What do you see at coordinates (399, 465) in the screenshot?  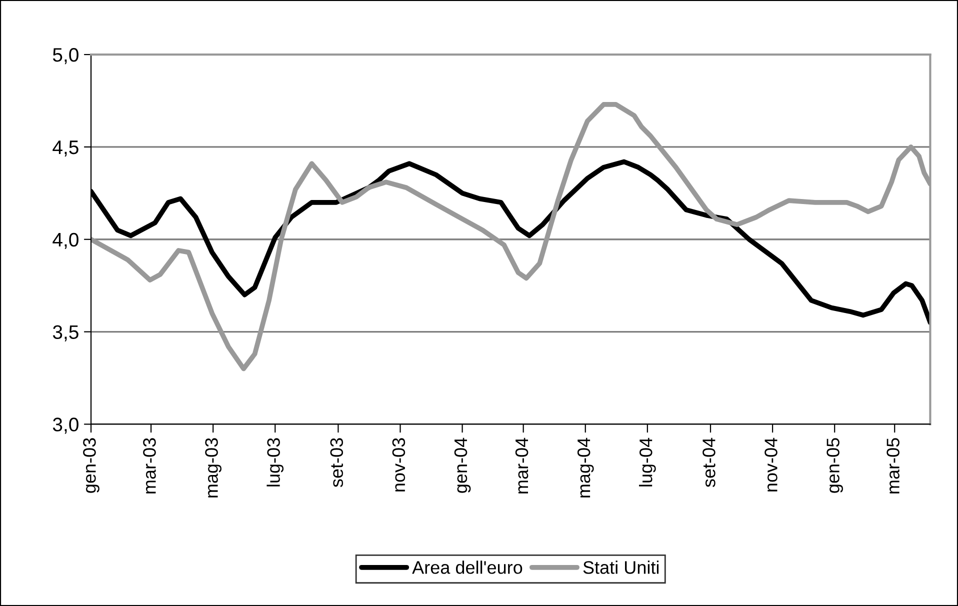 I see `x-tick-label: nov-03` at bounding box center [399, 465].